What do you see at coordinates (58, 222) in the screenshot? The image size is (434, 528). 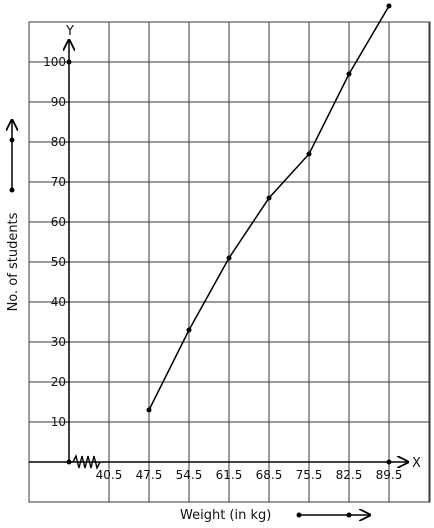 I see `y-tick-label: 60` at bounding box center [58, 222].